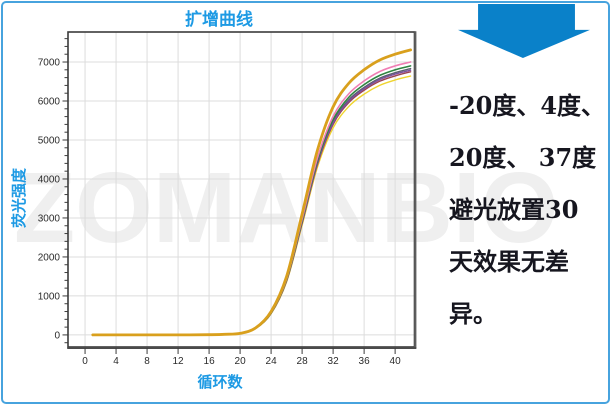 This screenshot has height=406, width=612. Describe the element at coordinates (303, 361) in the screenshot. I see `svg-text: 28` at that location.